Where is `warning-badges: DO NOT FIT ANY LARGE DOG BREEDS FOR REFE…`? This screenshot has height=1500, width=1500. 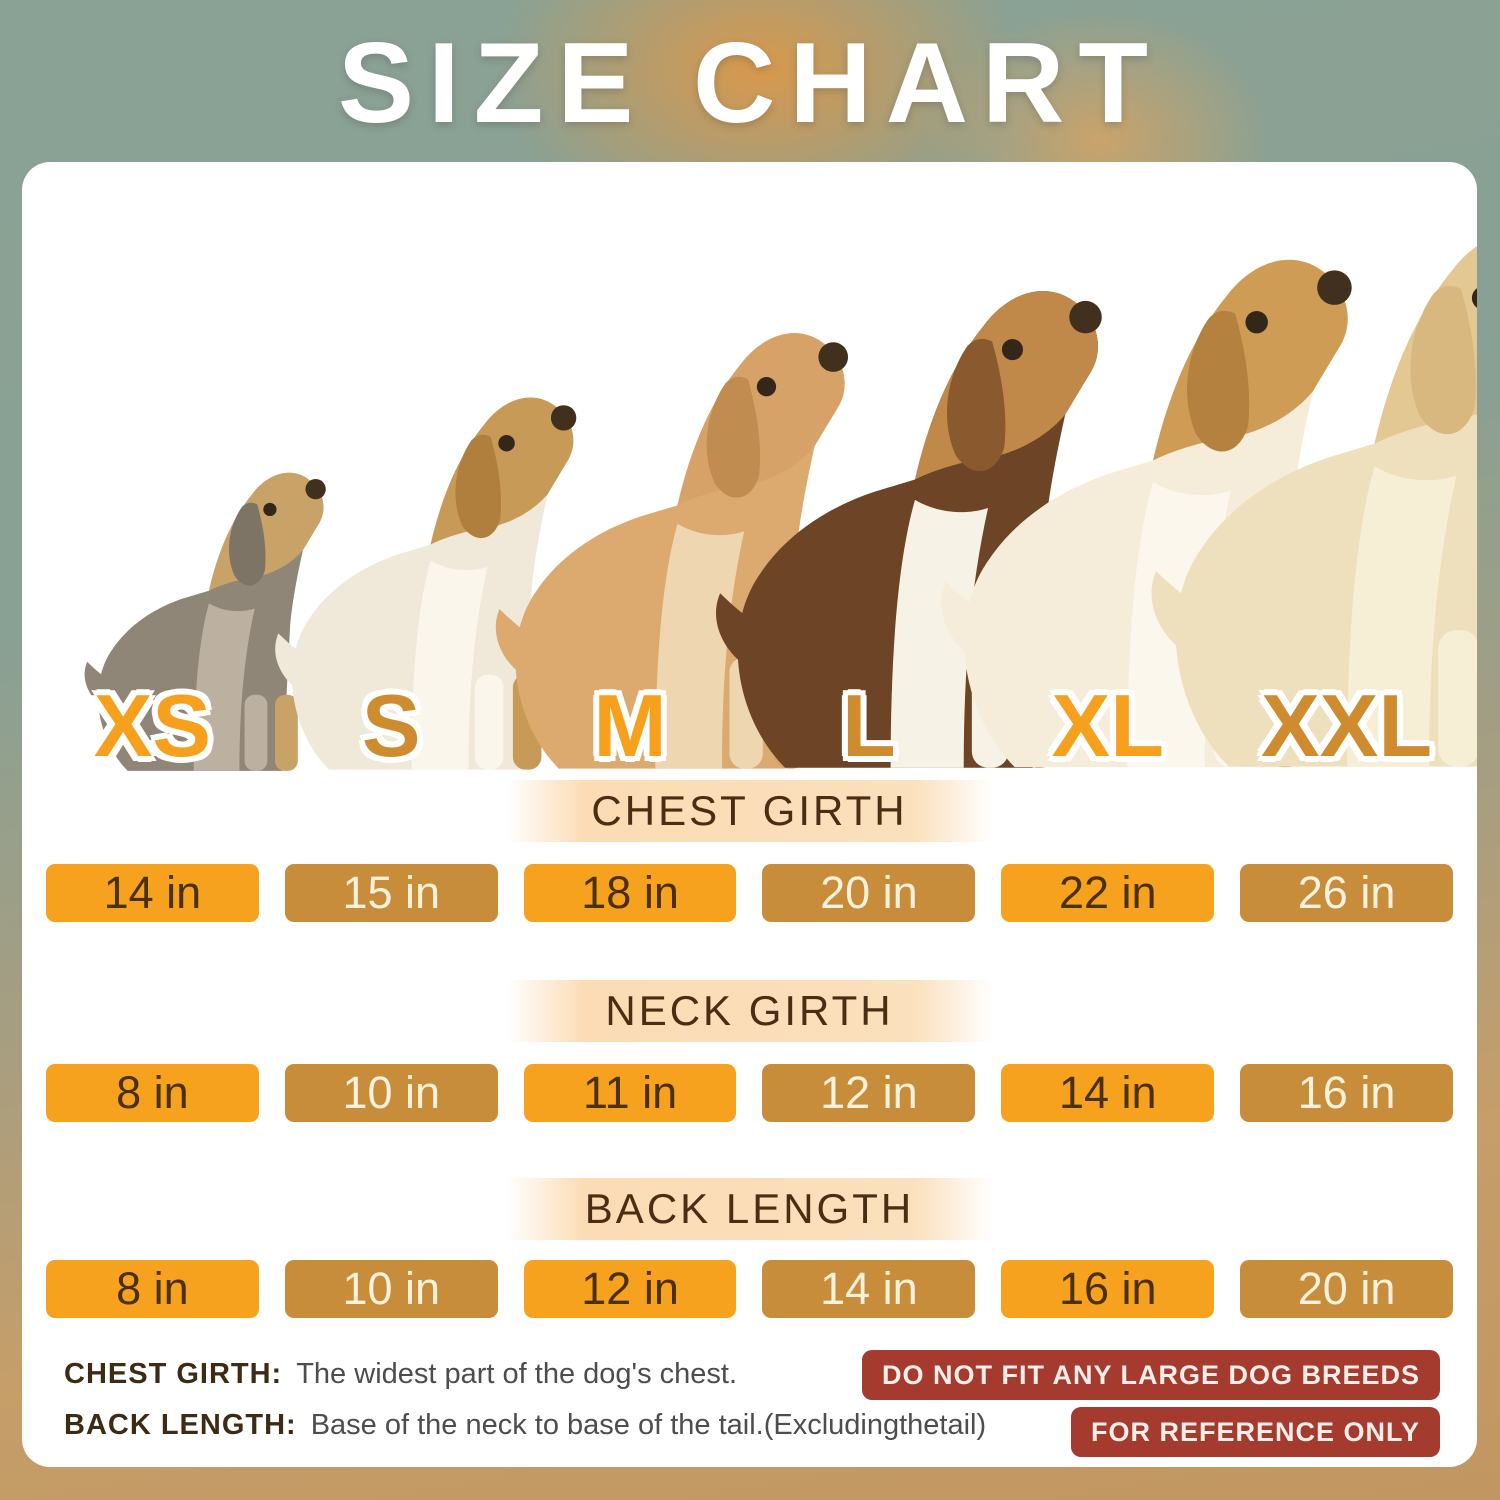 warning-badges: DO NOT FIT ANY LARGE DOG BREEDS FOR REFE… is located at coordinates (1150, 1403).